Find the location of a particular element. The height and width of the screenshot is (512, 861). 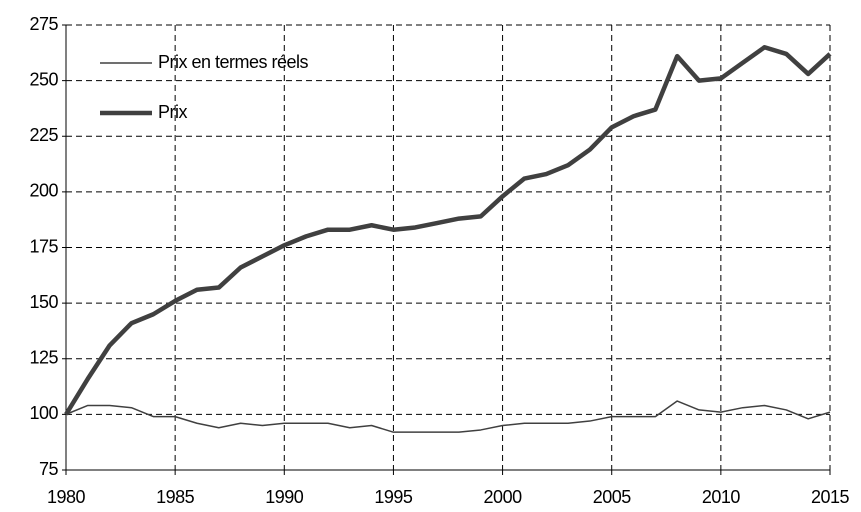

y-tick-label: 200 is located at coordinates (43, 191).